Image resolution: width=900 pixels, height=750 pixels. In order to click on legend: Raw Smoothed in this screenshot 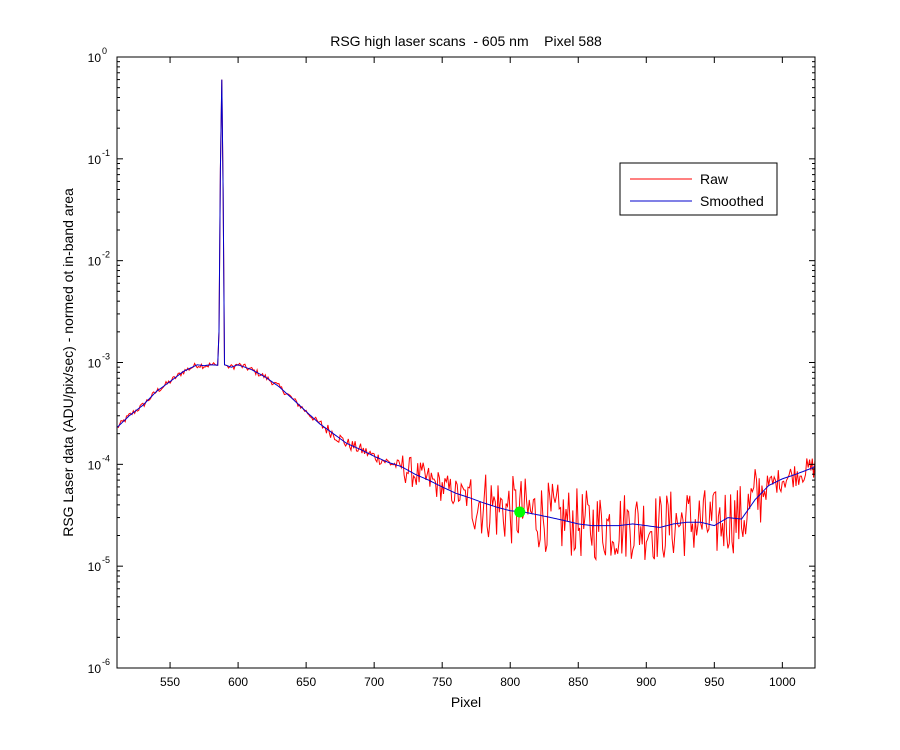, I will do `click(698, 189)`.